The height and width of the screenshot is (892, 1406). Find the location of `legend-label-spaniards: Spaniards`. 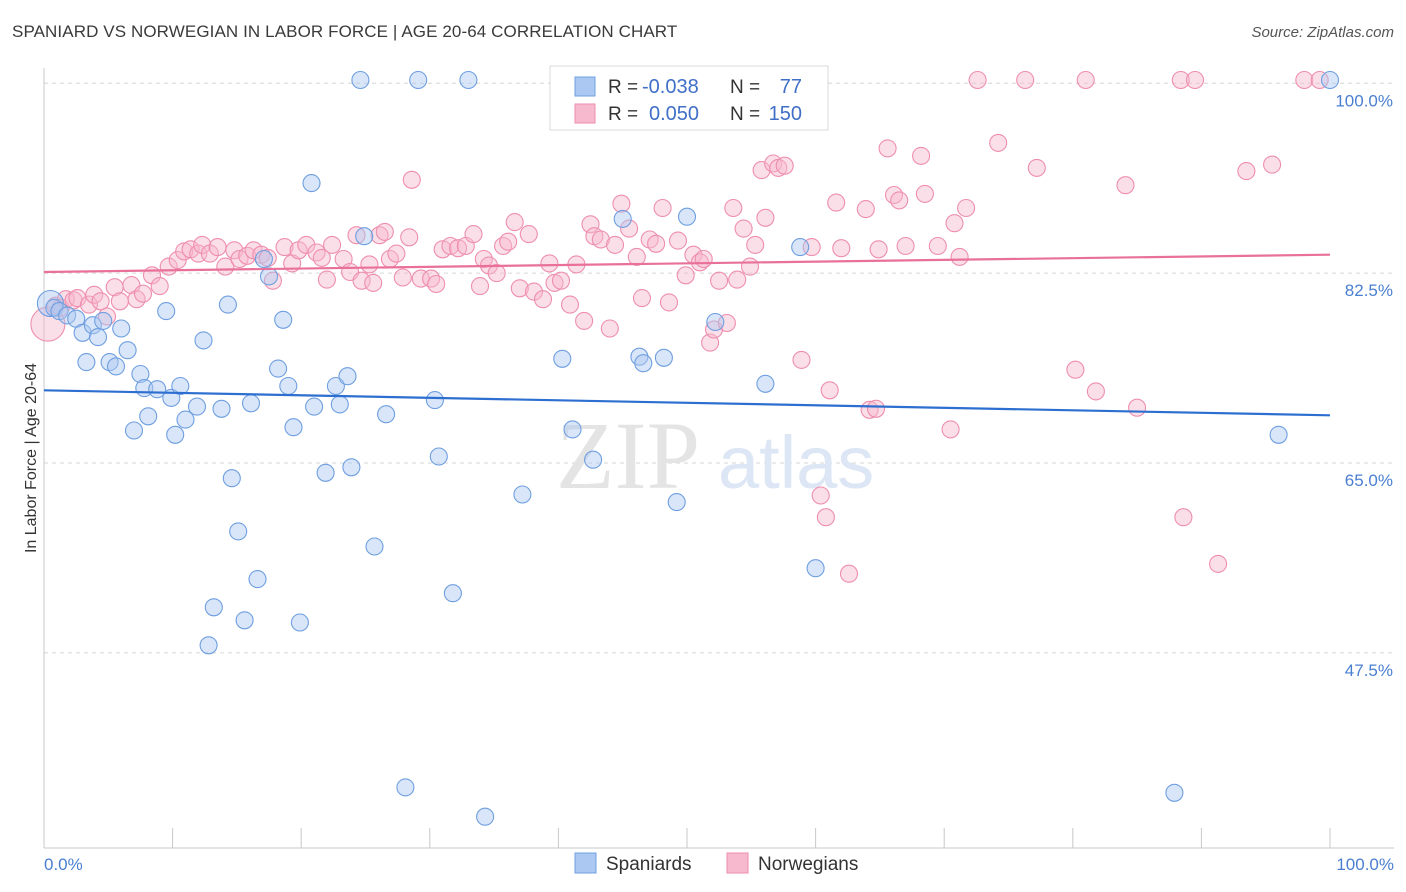

legend-label-spaniards: Spaniards is located at coordinates (649, 864).